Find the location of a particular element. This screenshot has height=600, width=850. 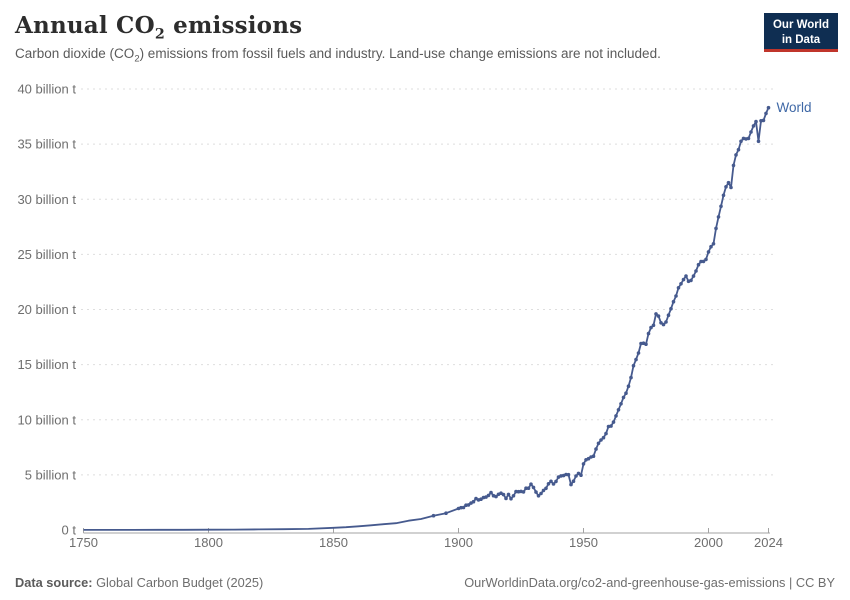

data-source-label: Data source: is located at coordinates (54, 582).